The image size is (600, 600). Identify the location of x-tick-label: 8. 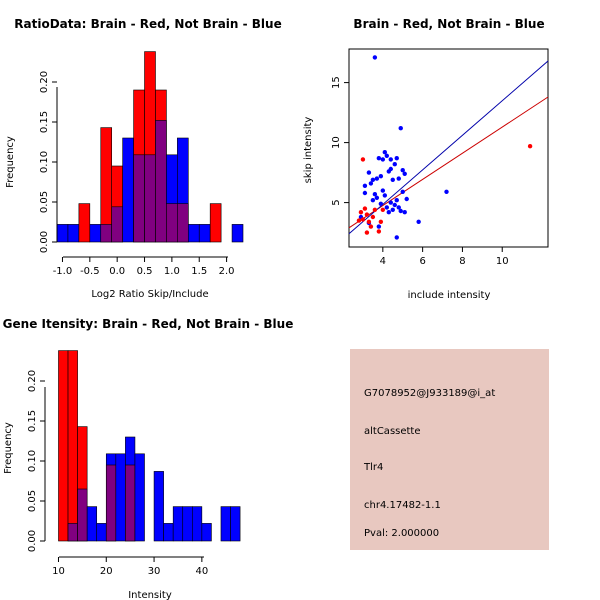
(462, 261).